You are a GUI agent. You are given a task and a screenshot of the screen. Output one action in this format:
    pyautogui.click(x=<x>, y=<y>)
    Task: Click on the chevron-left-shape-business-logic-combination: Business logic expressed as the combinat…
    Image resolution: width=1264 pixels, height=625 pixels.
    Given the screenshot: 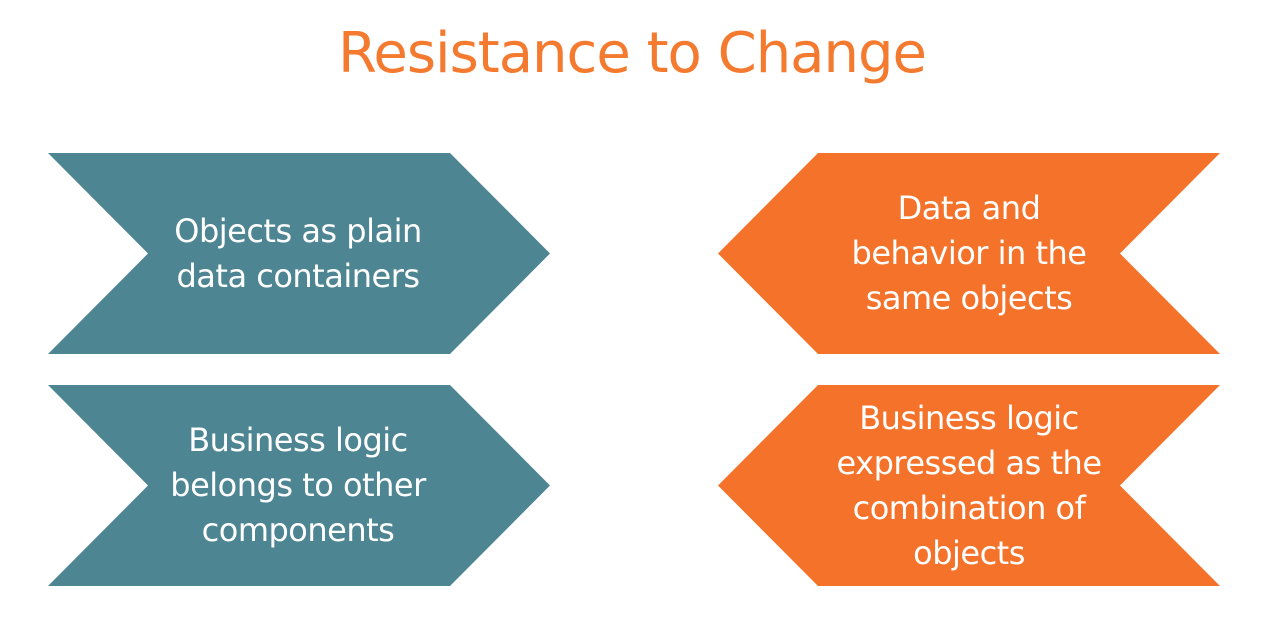 What is the action you would take?
    pyautogui.click(x=969, y=485)
    